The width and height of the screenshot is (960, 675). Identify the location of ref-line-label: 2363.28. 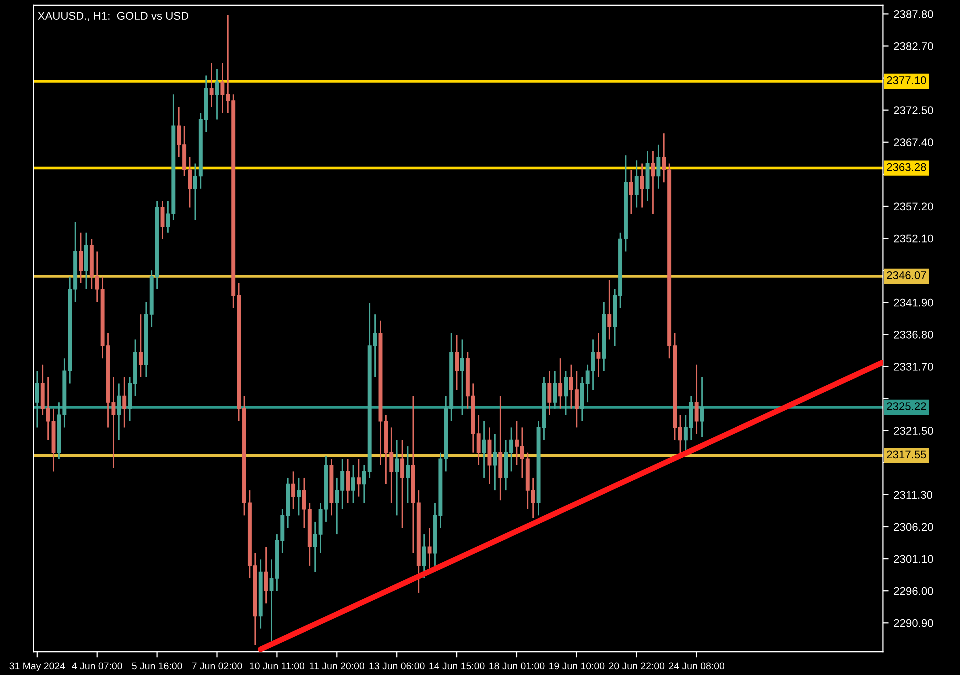
(906, 167).